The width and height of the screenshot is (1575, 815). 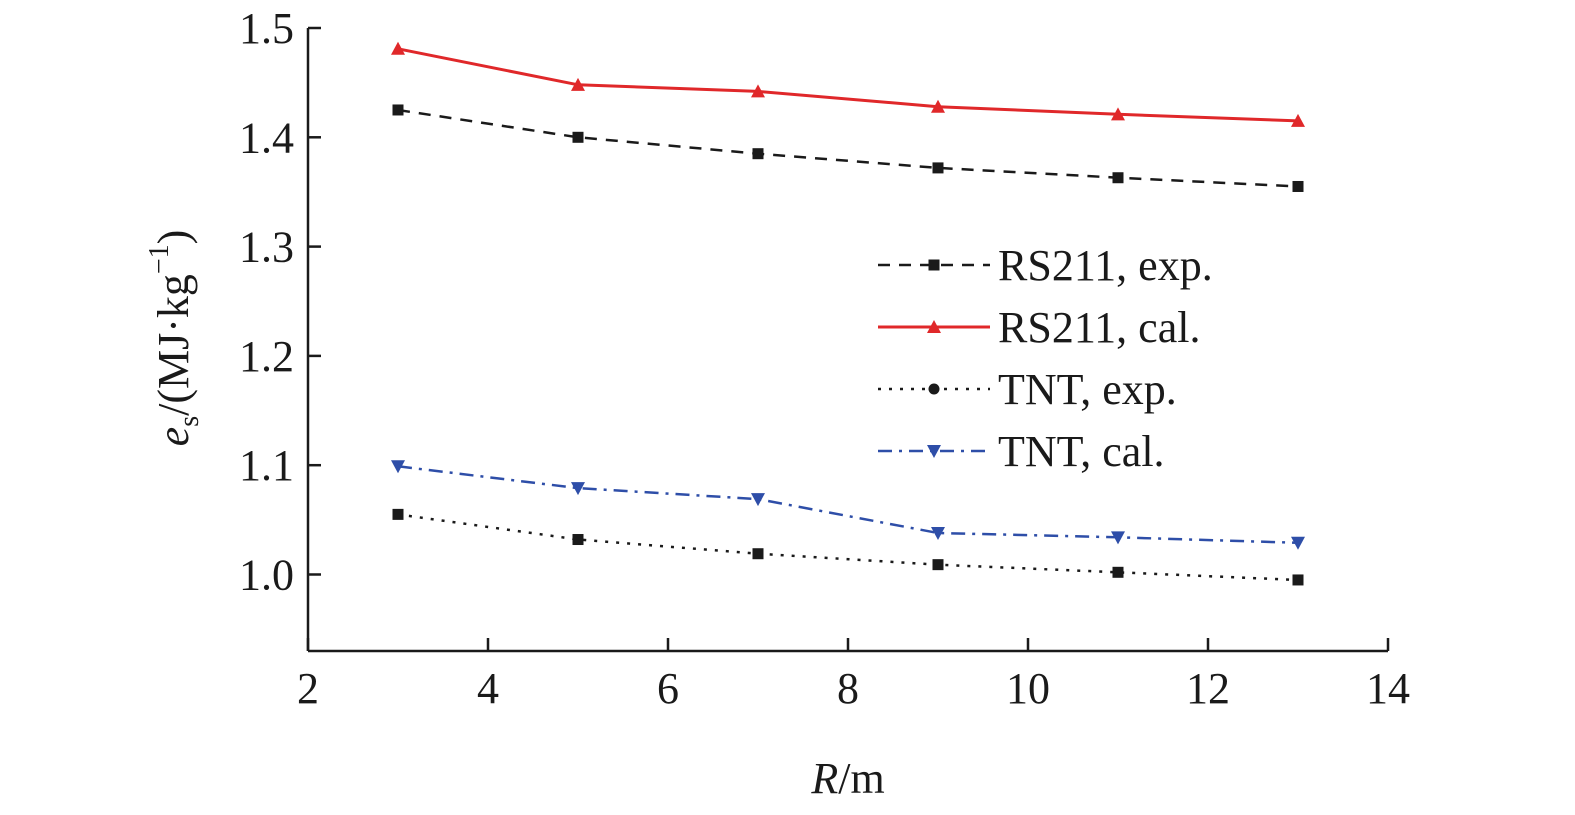 What do you see at coordinates (173, 437) in the screenshot?
I see `y-axis-label-var: e` at bounding box center [173, 437].